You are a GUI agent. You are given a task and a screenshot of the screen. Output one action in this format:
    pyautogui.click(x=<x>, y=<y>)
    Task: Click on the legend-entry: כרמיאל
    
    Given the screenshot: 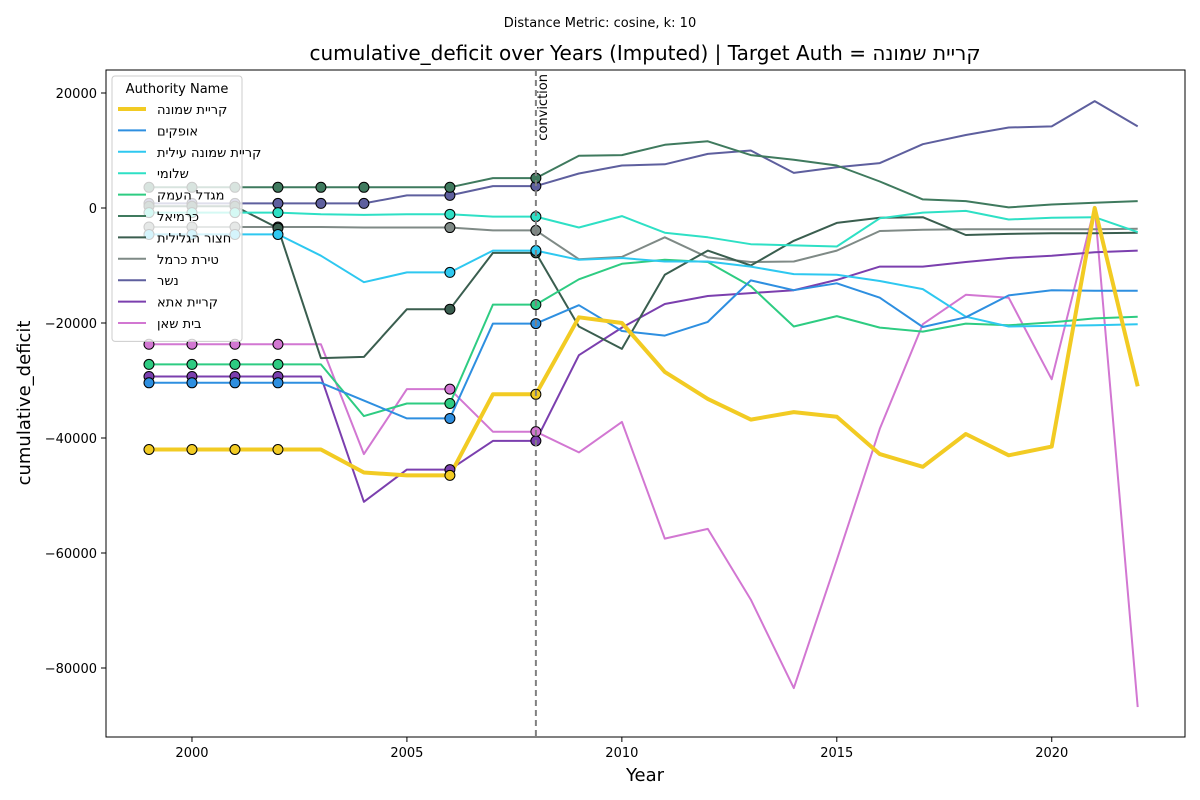 What is the action you would take?
    pyautogui.click(x=178, y=217)
    